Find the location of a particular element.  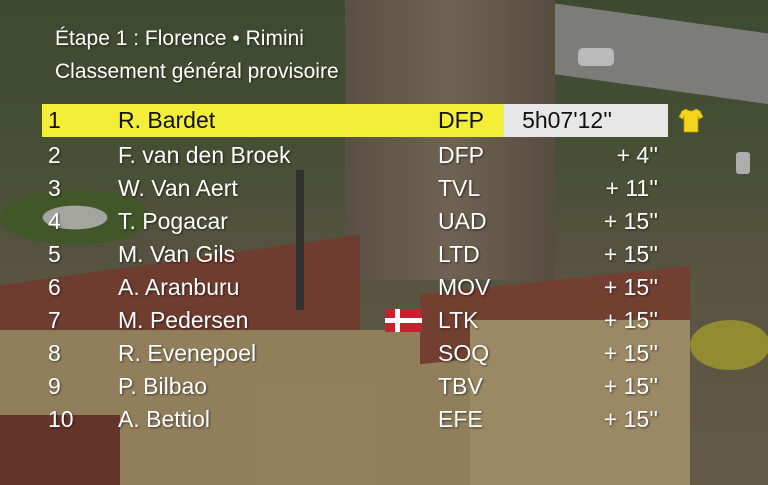

time-gap: + 11'' is located at coordinates (631, 188).